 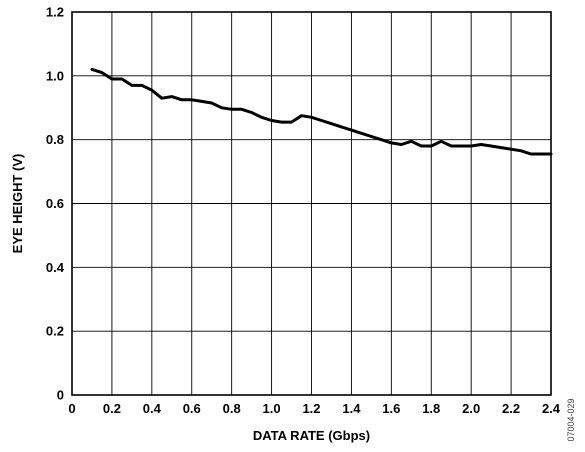 I want to click on x-tick-label: 1.6, so click(x=391, y=408).